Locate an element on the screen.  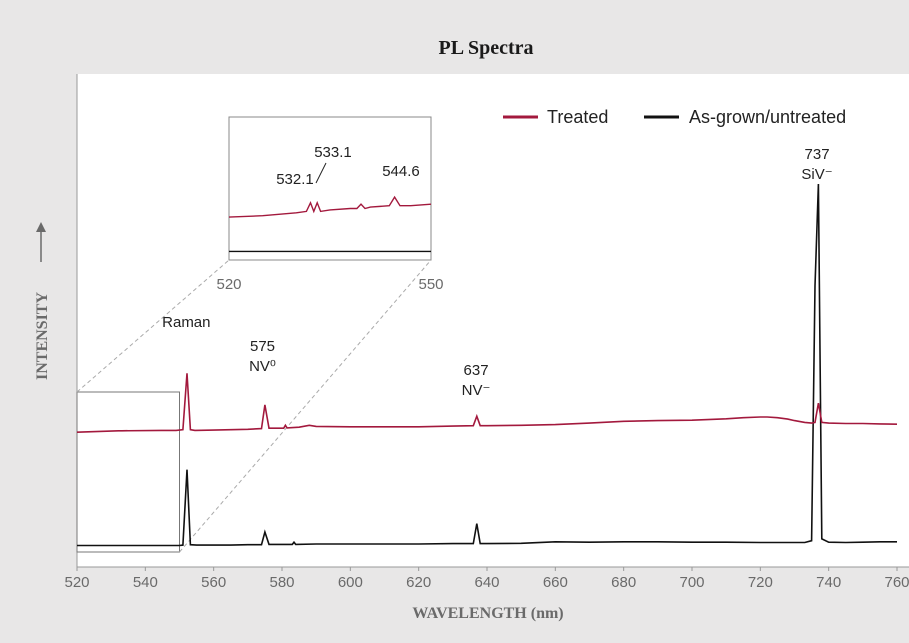
inset-zoom-panel: 532.1 533.1 544.6 520 550 is located at coordinates (330, 204).